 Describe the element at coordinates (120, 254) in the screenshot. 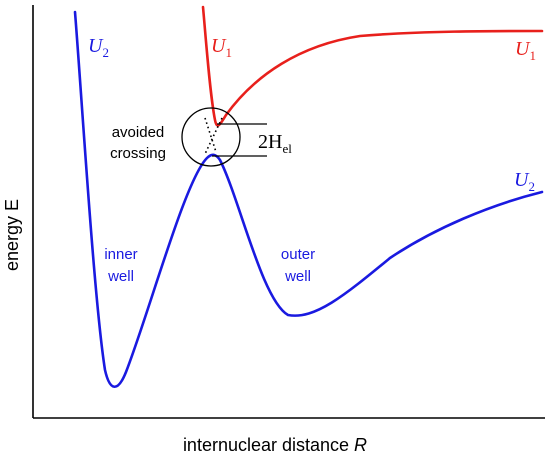

I see `inner-well-label-line1: inner` at that location.